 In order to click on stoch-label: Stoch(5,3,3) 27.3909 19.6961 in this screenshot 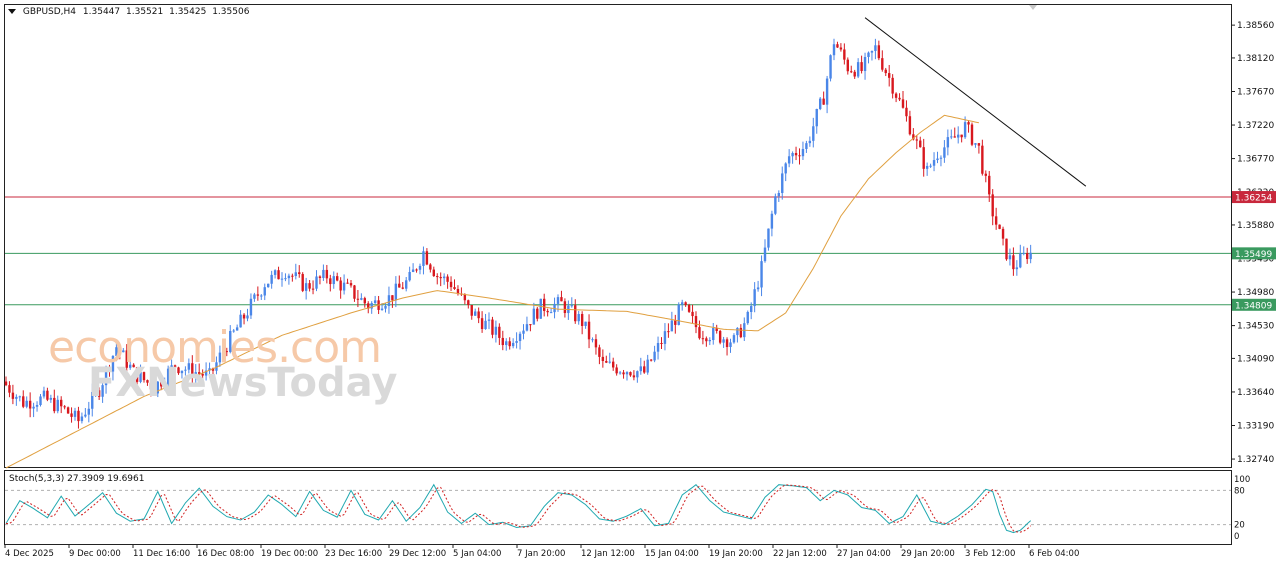, I will do `click(76, 479)`.